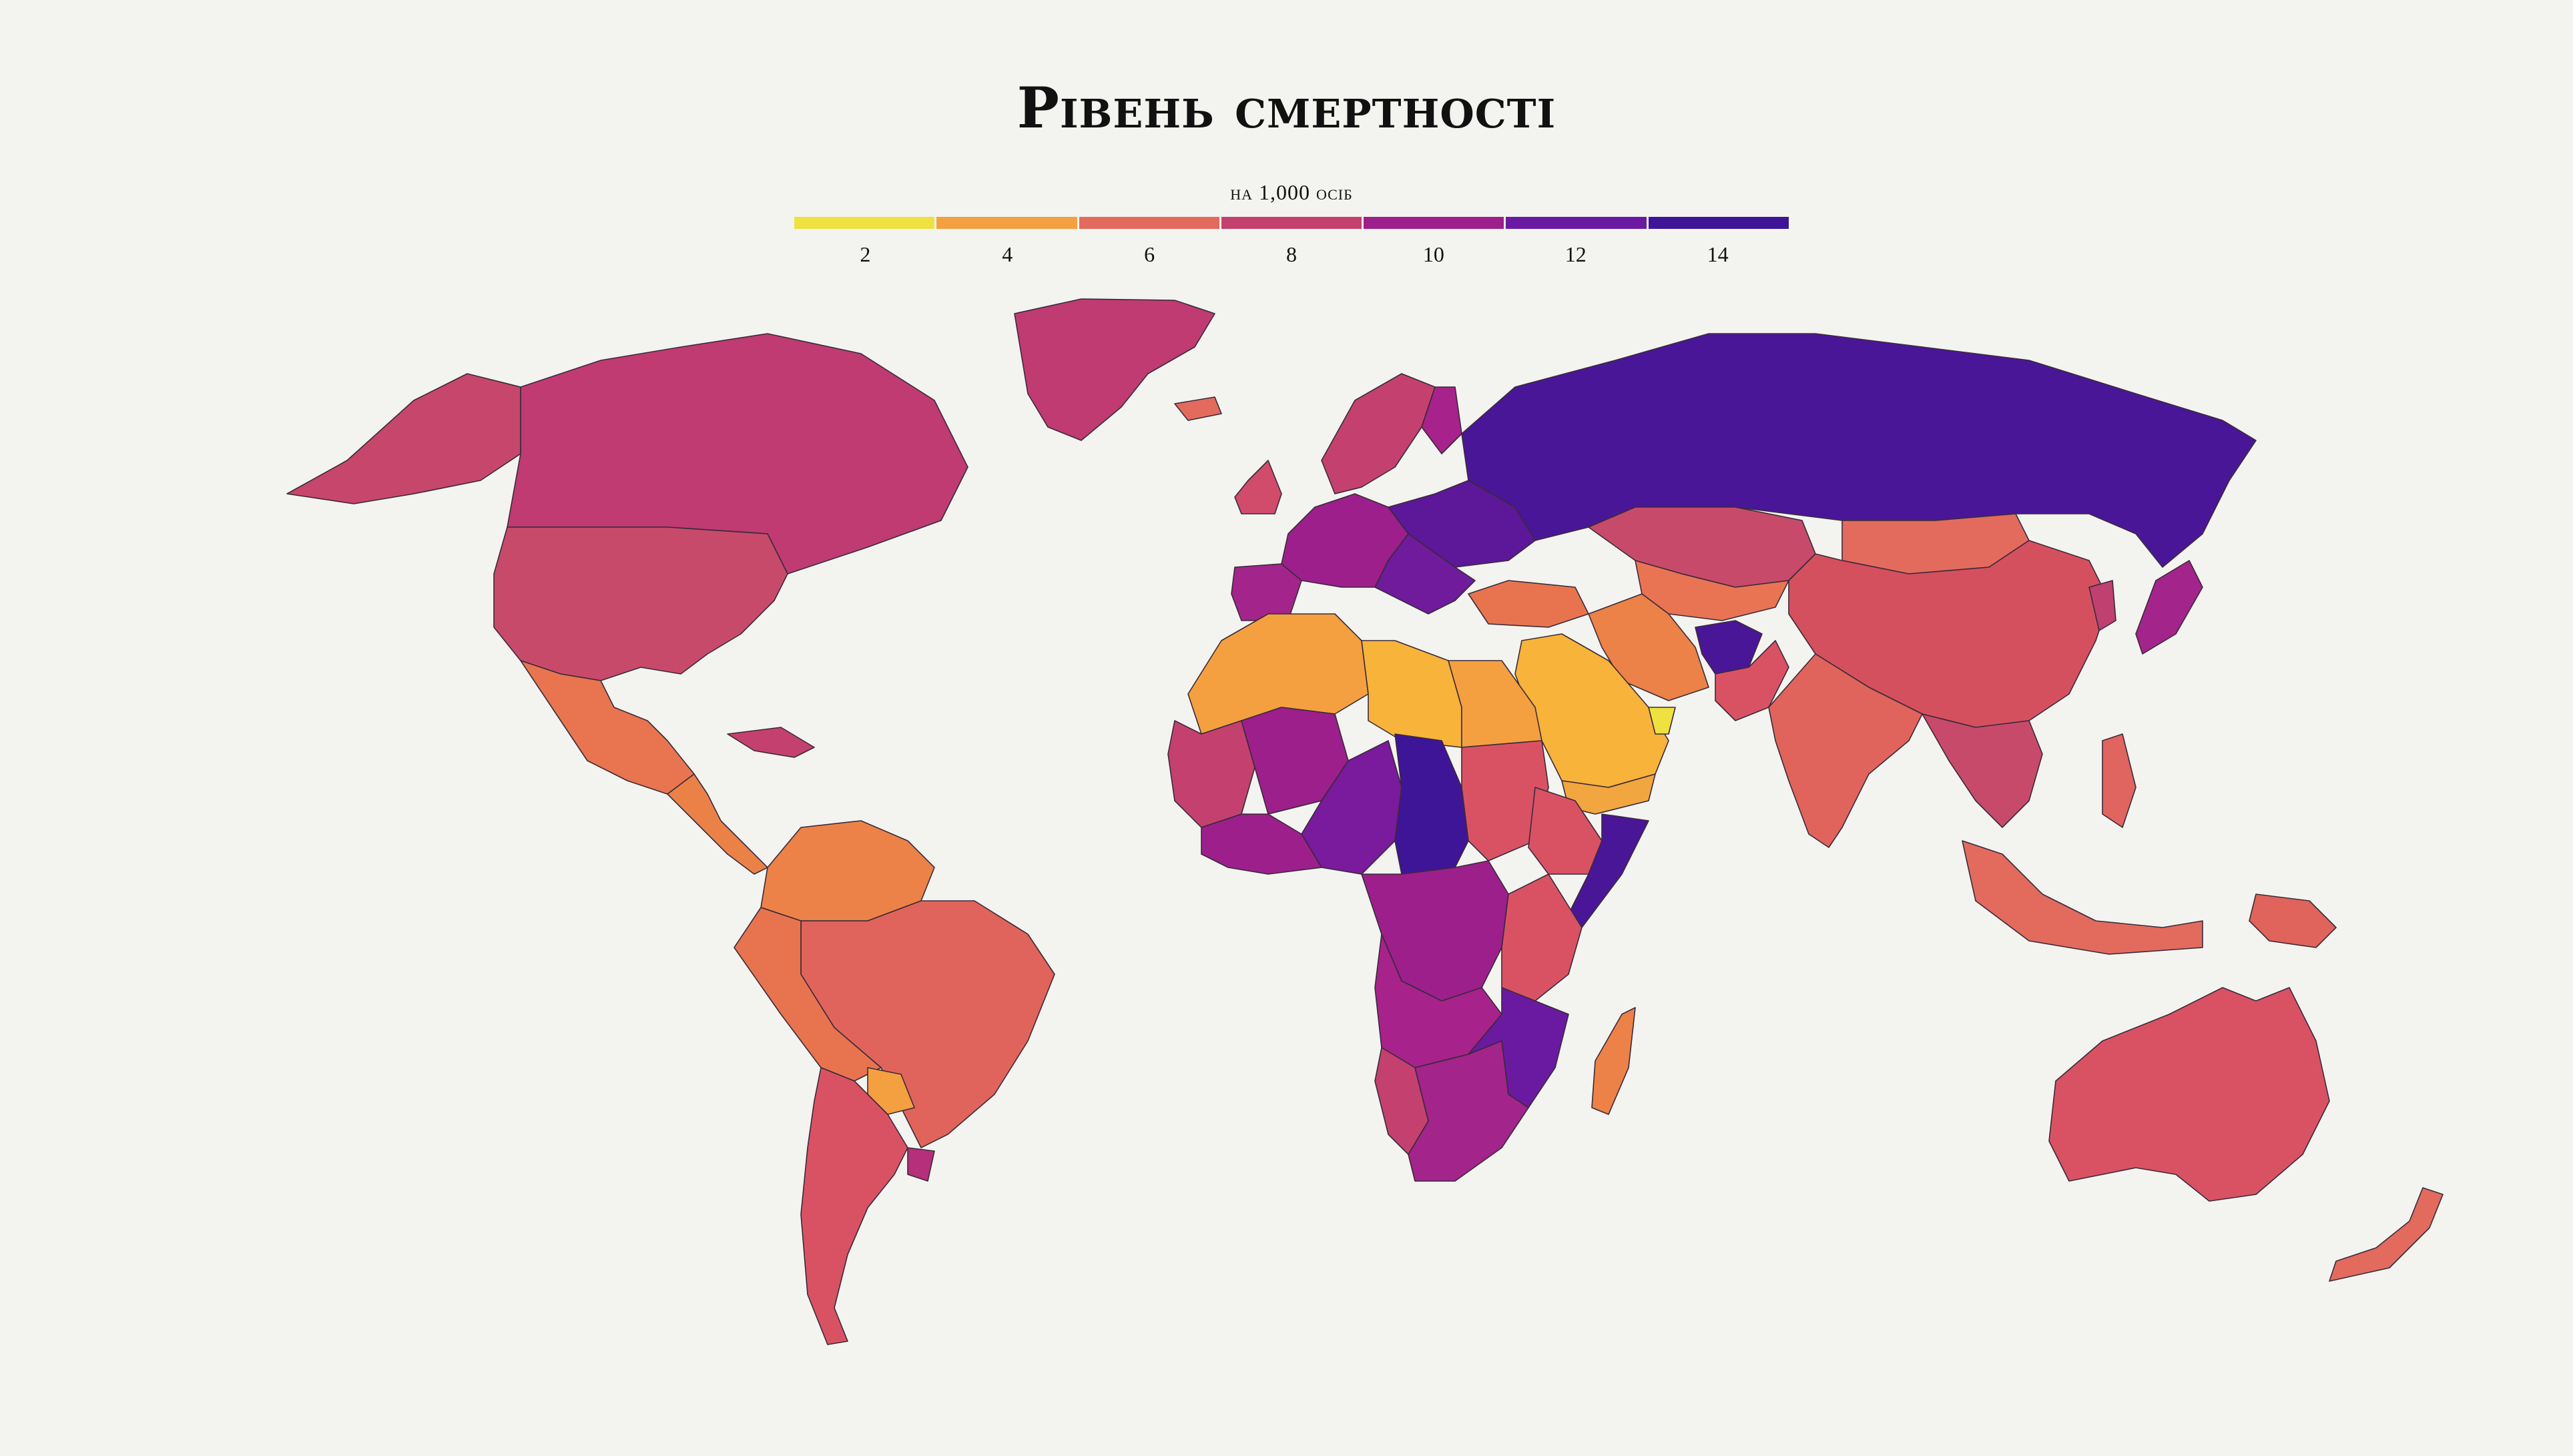 The image size is (2573, 1456). I want to click on legend-ticks: 2 4 6 8 10 12 14, so click(1291, 255).